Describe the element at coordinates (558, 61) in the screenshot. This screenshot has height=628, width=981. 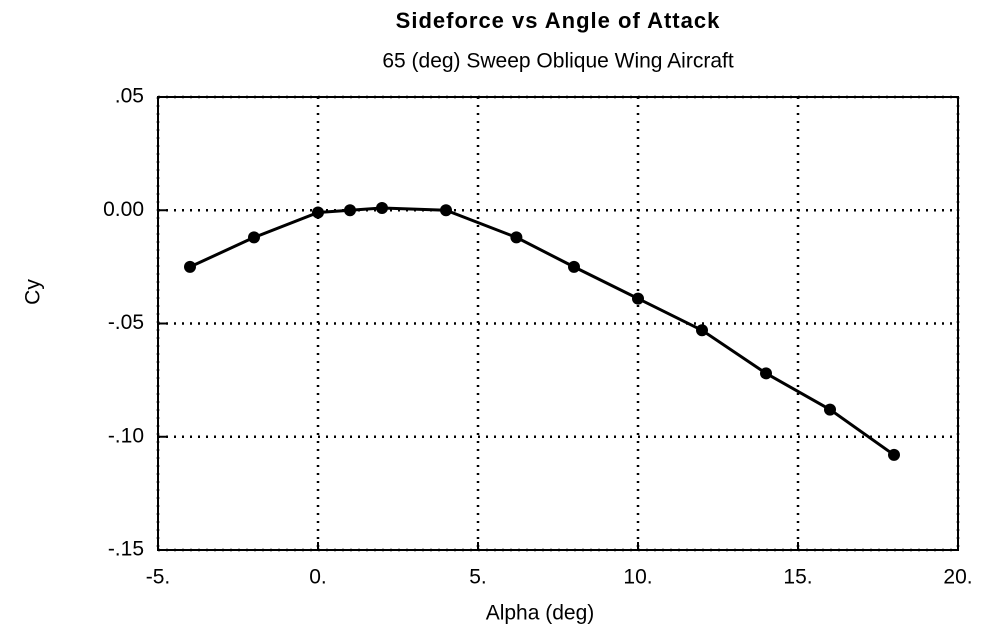
I see `chart-subtitle: 65 (deg) Sweep Oblique Wing Aircraft` at that location.